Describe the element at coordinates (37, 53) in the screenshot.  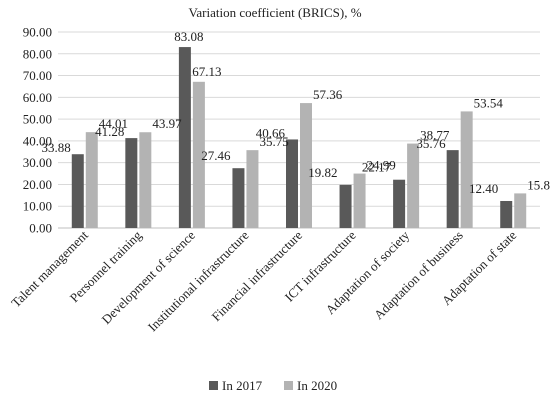
I see `y-tick-label: 80.00` at that location.